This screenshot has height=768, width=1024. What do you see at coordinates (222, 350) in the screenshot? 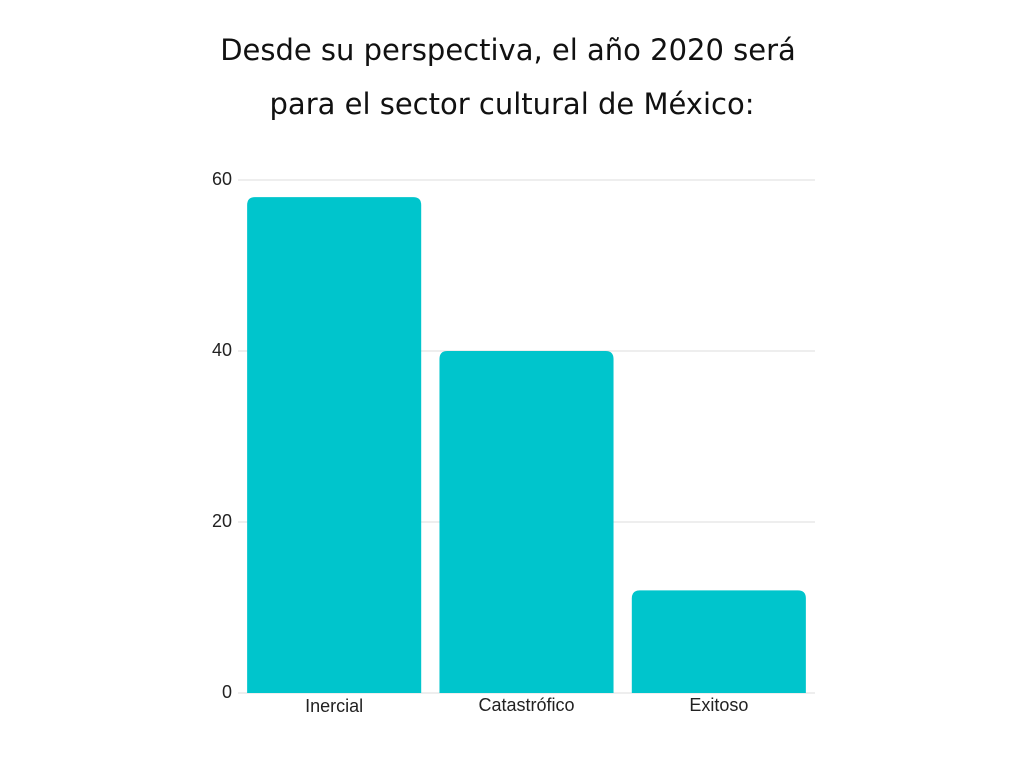
I see `y-tick-label: 40` at bounding box center [222, 350].